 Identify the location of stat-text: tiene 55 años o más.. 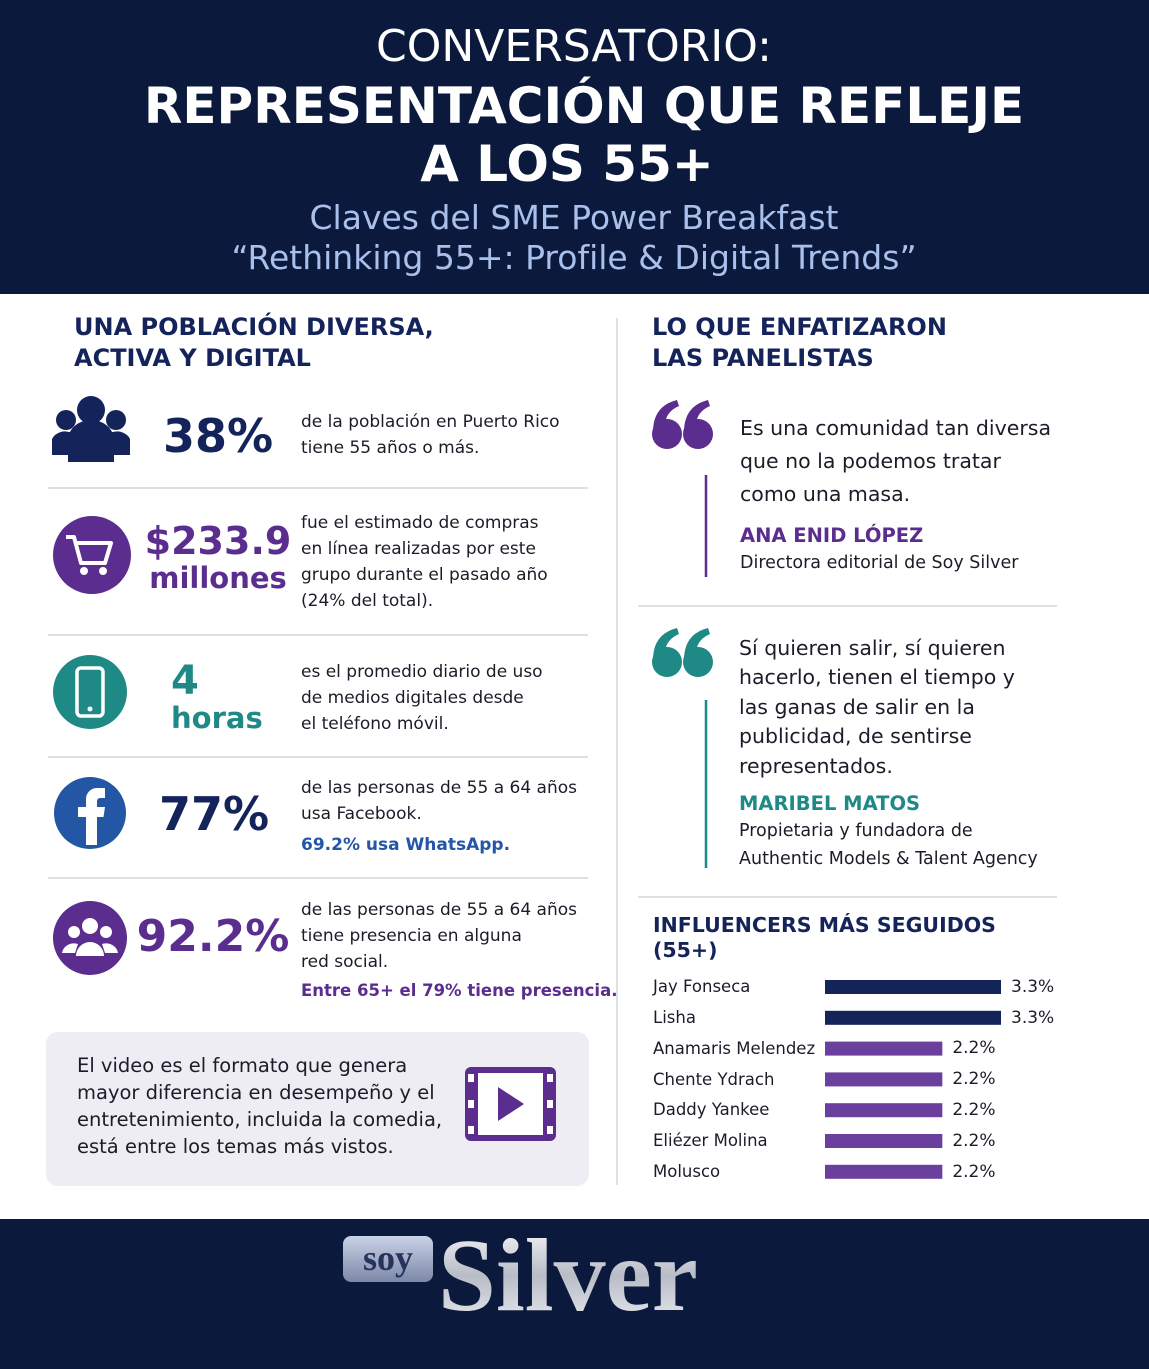
(390, 447).